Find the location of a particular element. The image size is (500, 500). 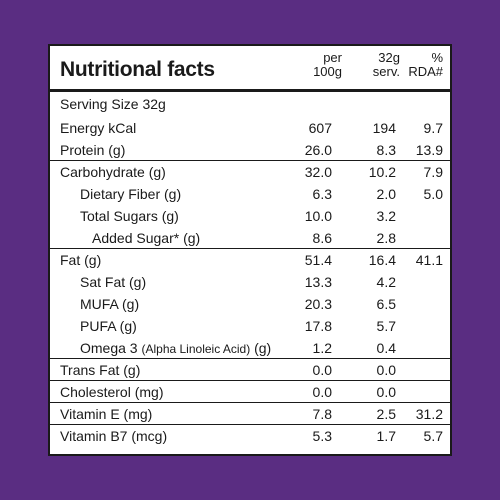

serving-value: 8.3 is located at coordinates (386, 150).